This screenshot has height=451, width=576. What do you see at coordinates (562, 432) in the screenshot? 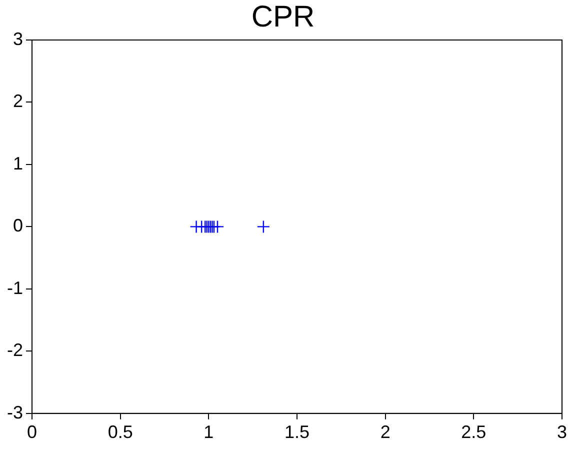
I see `x-tick-label: 3` at bounding box center [562, 432].